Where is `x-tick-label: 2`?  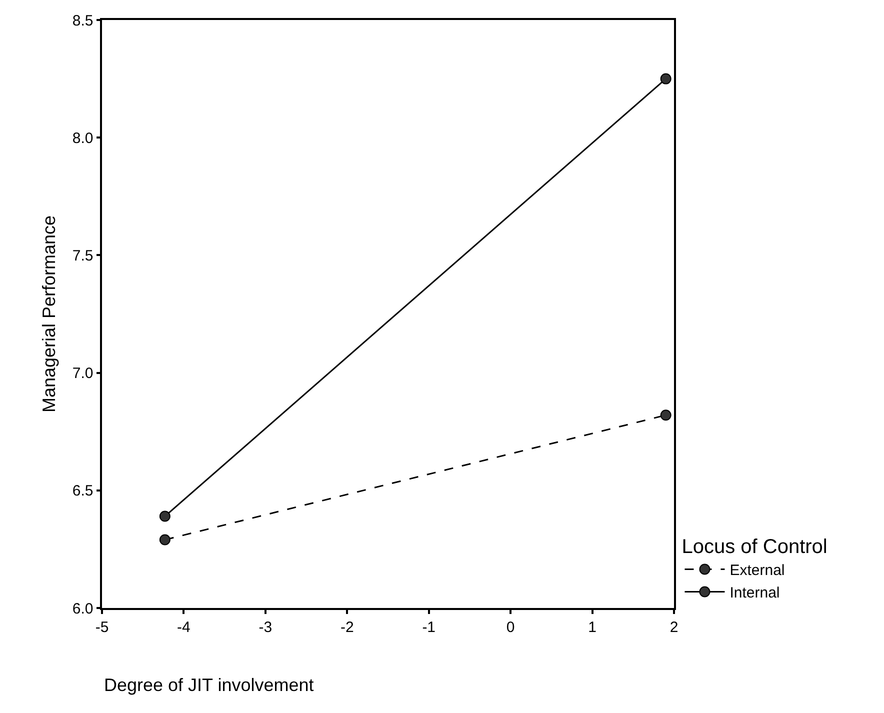
x-tick-label: 2 is located at coordinates (674, 627).